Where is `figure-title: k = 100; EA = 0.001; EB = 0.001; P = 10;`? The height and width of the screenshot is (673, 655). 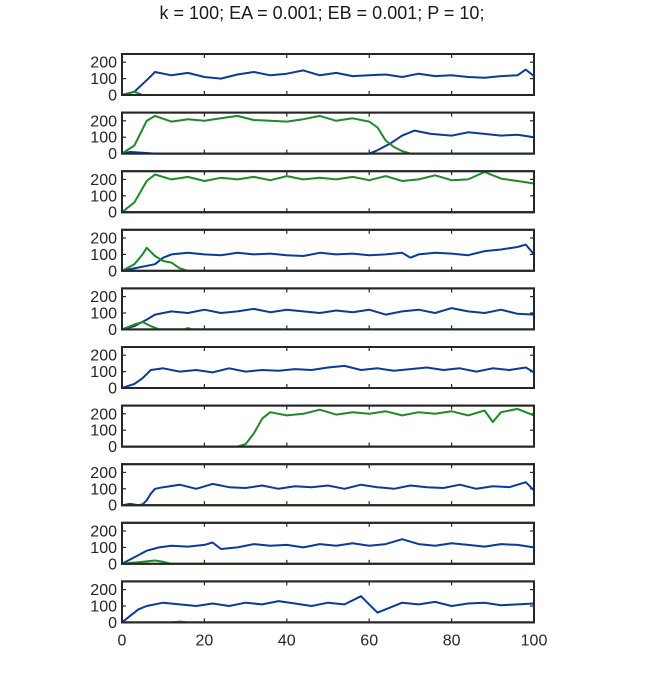 figure-title: k = 100; EA = 0.001; EB = 0.001; P = 10; is located at coordinates (322, 13).